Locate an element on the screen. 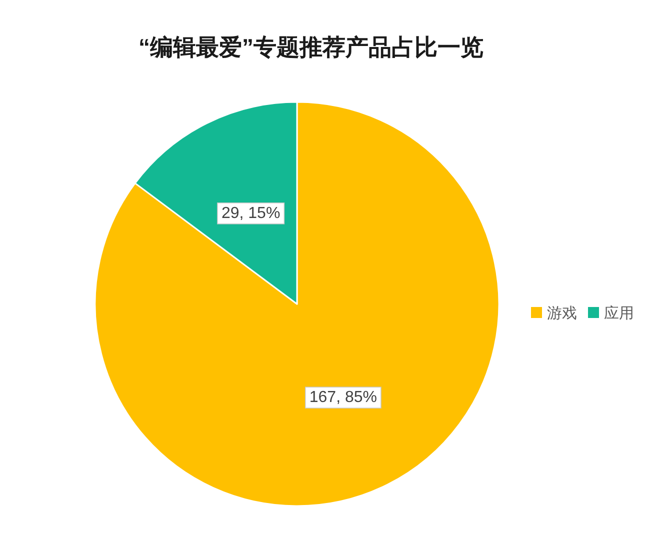 The image size is (669, 545). legend-label: 游戏 is located at coordinates (562, 313).